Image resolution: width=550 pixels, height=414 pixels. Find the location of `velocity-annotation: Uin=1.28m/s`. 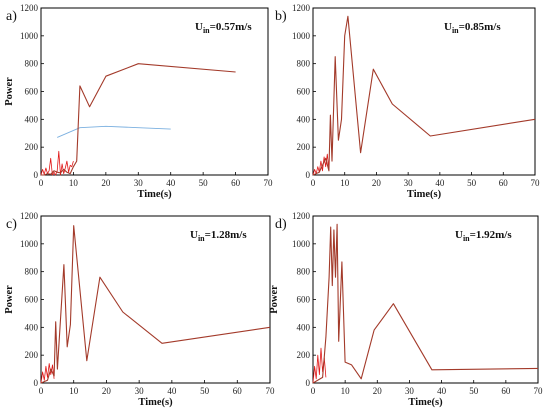

velocity-annotation: Uin=1.28m/s is located at coordinates (218, 236).